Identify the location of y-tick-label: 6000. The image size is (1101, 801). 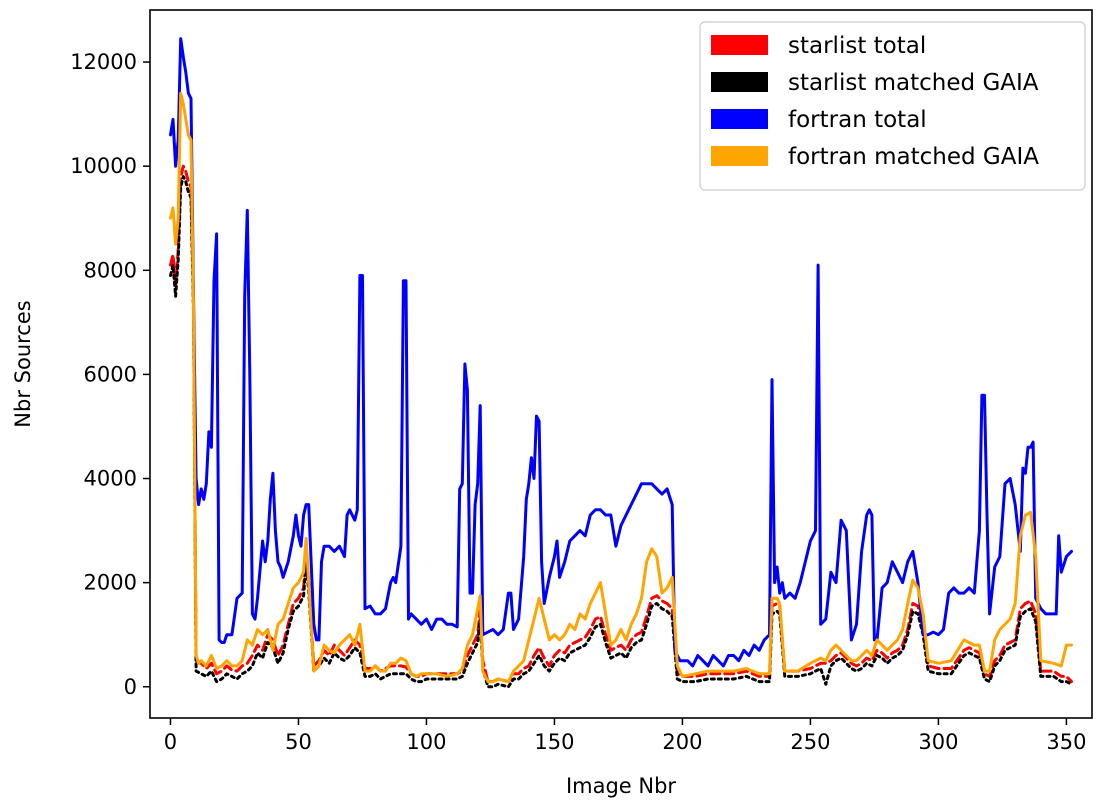
(110, 374).